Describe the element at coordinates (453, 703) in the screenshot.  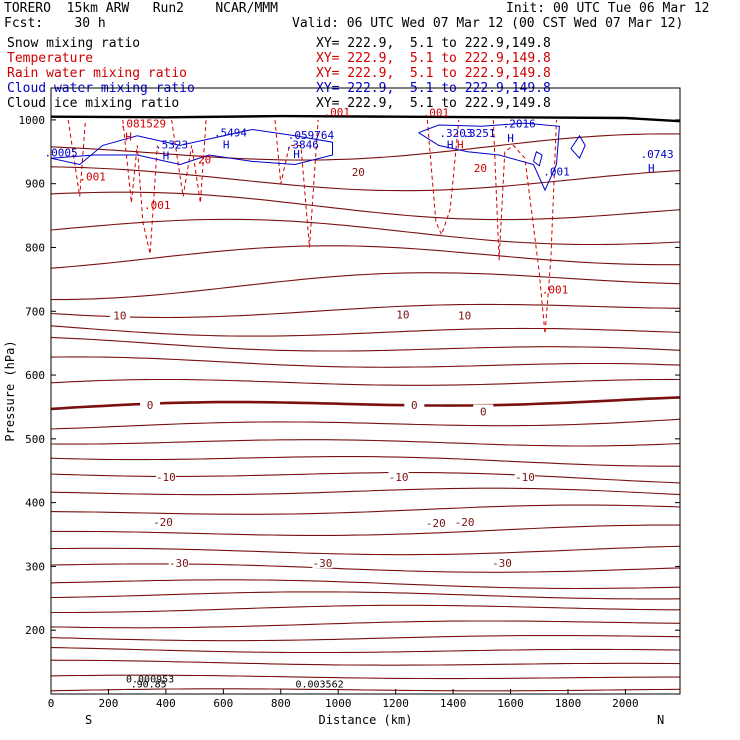
I see `x-tick-label: 1400` at that location.